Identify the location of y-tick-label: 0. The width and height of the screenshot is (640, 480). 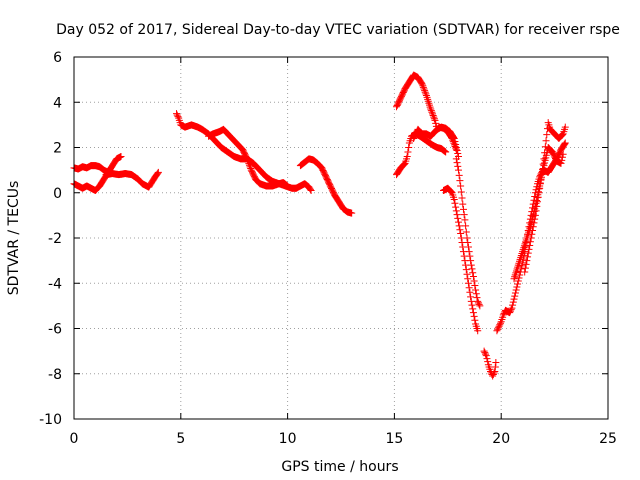
(57, 194).